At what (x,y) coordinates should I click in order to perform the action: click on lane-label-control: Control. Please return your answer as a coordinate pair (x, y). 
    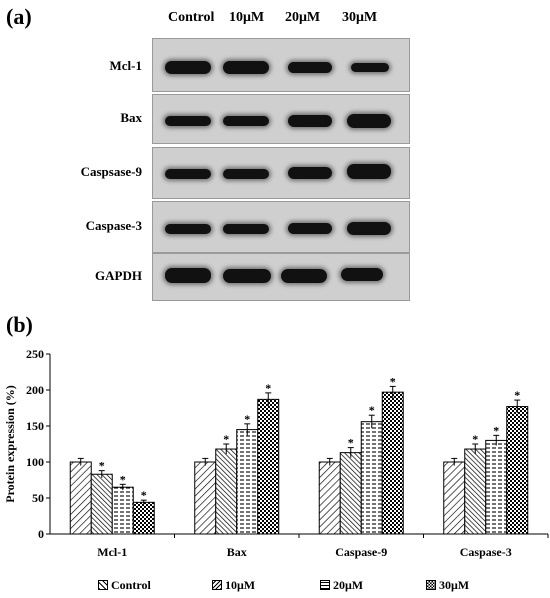
    Looking at the image, I should click on (191, 17).